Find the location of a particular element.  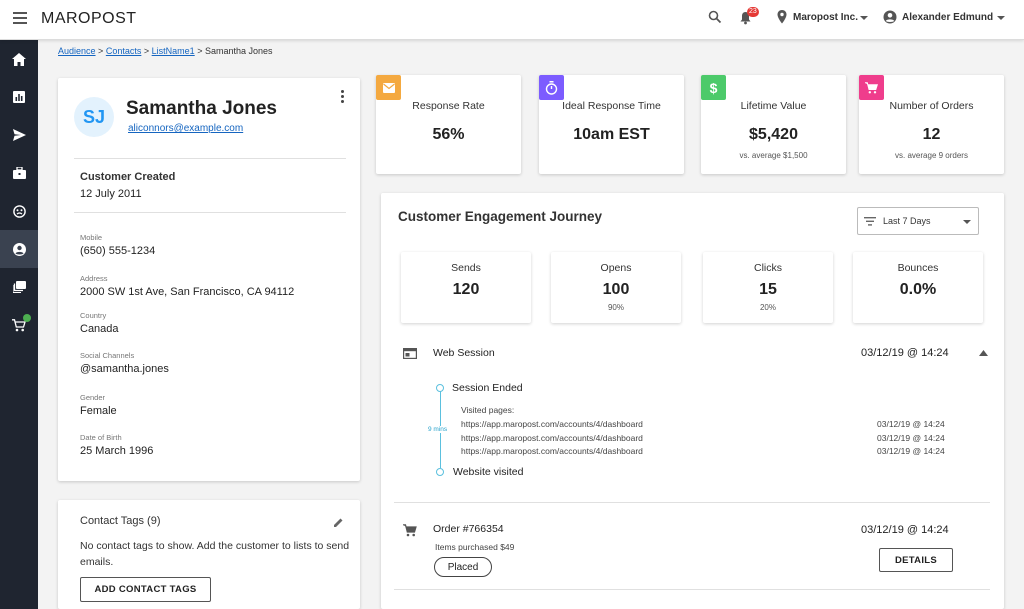

user-circle-icon is located at coordinates (19, 249).